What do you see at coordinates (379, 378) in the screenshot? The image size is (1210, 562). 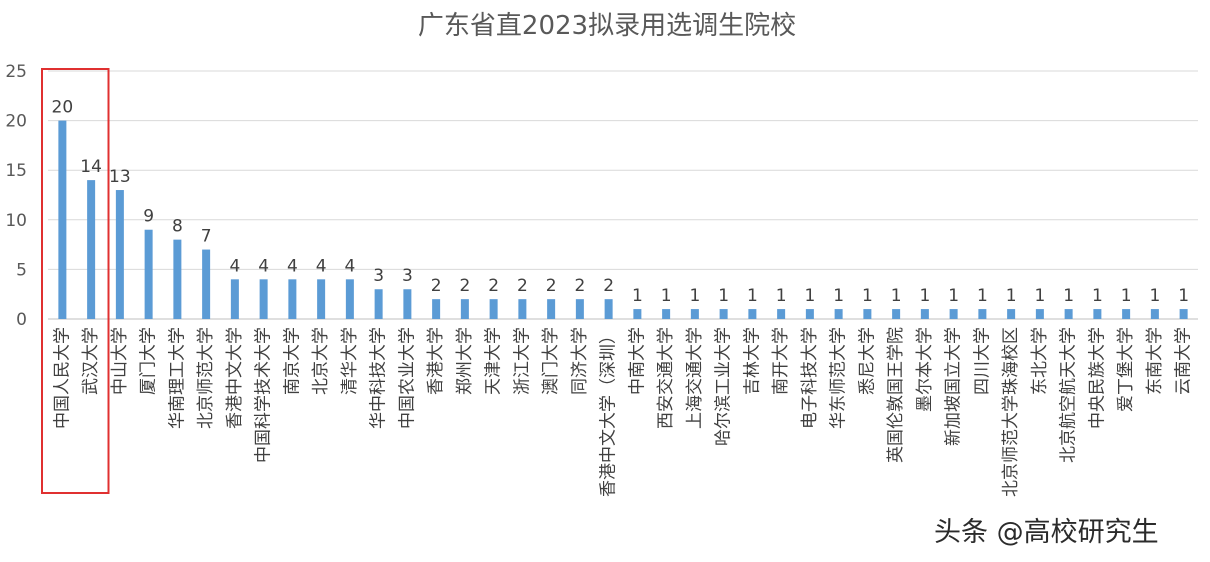 I see `x-tick-label: 华中科技大学` at bounding box center [379, 378].